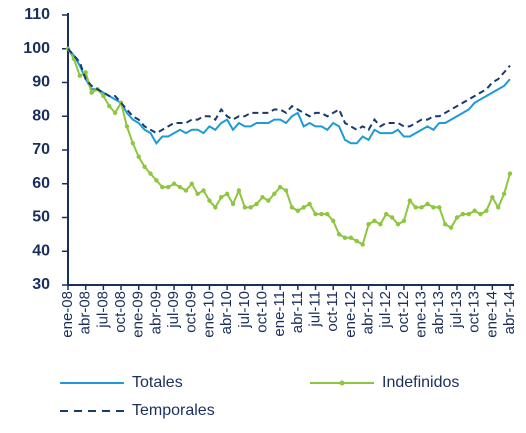  I want to click on x-tick-label: oct-10, so click(261, 312).